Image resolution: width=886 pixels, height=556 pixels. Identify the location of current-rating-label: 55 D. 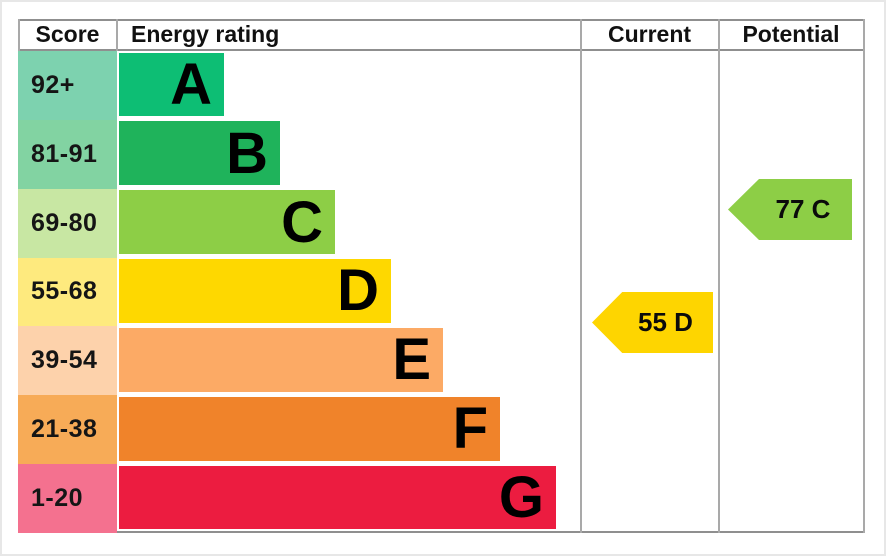
(665, 322).